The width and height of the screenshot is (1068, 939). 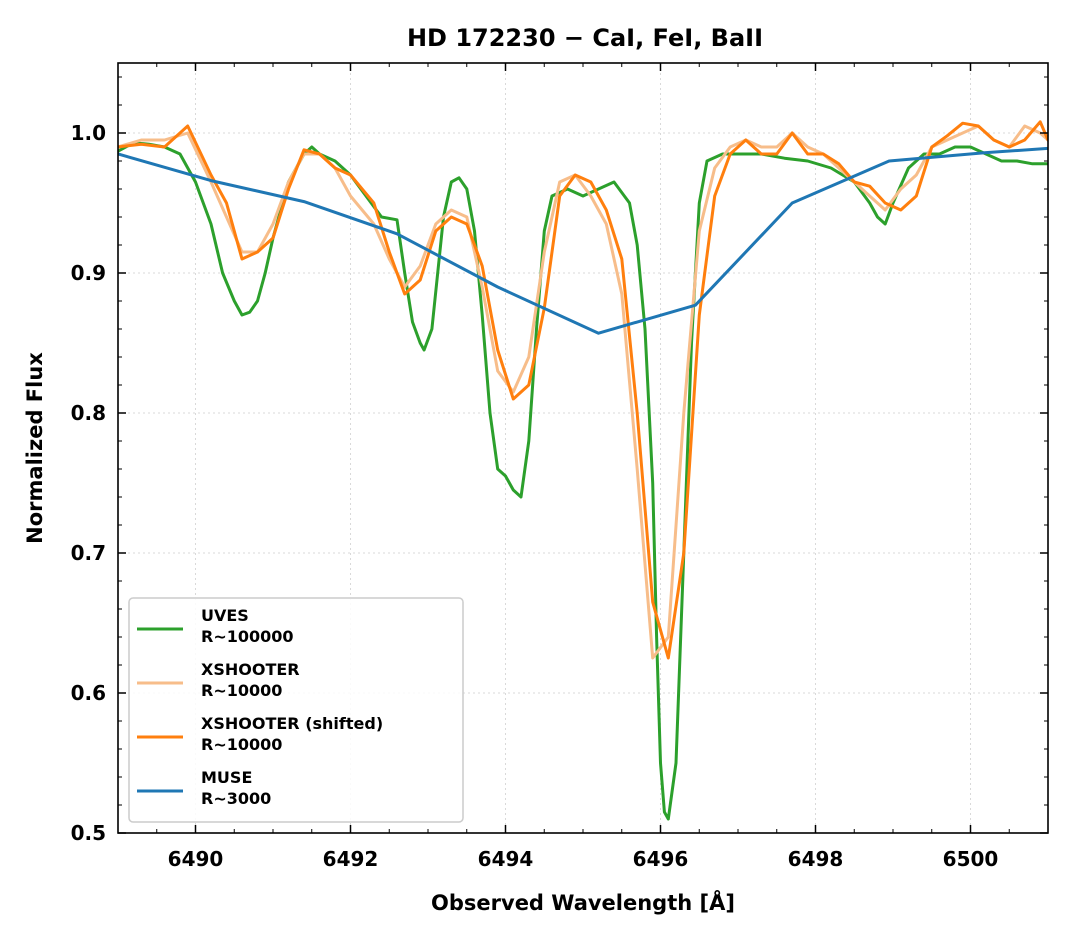 What do you see at coordinates (506, 859) in the screenshot?
I see `x-tick-label: 6494` at bounding box center [506, 859].